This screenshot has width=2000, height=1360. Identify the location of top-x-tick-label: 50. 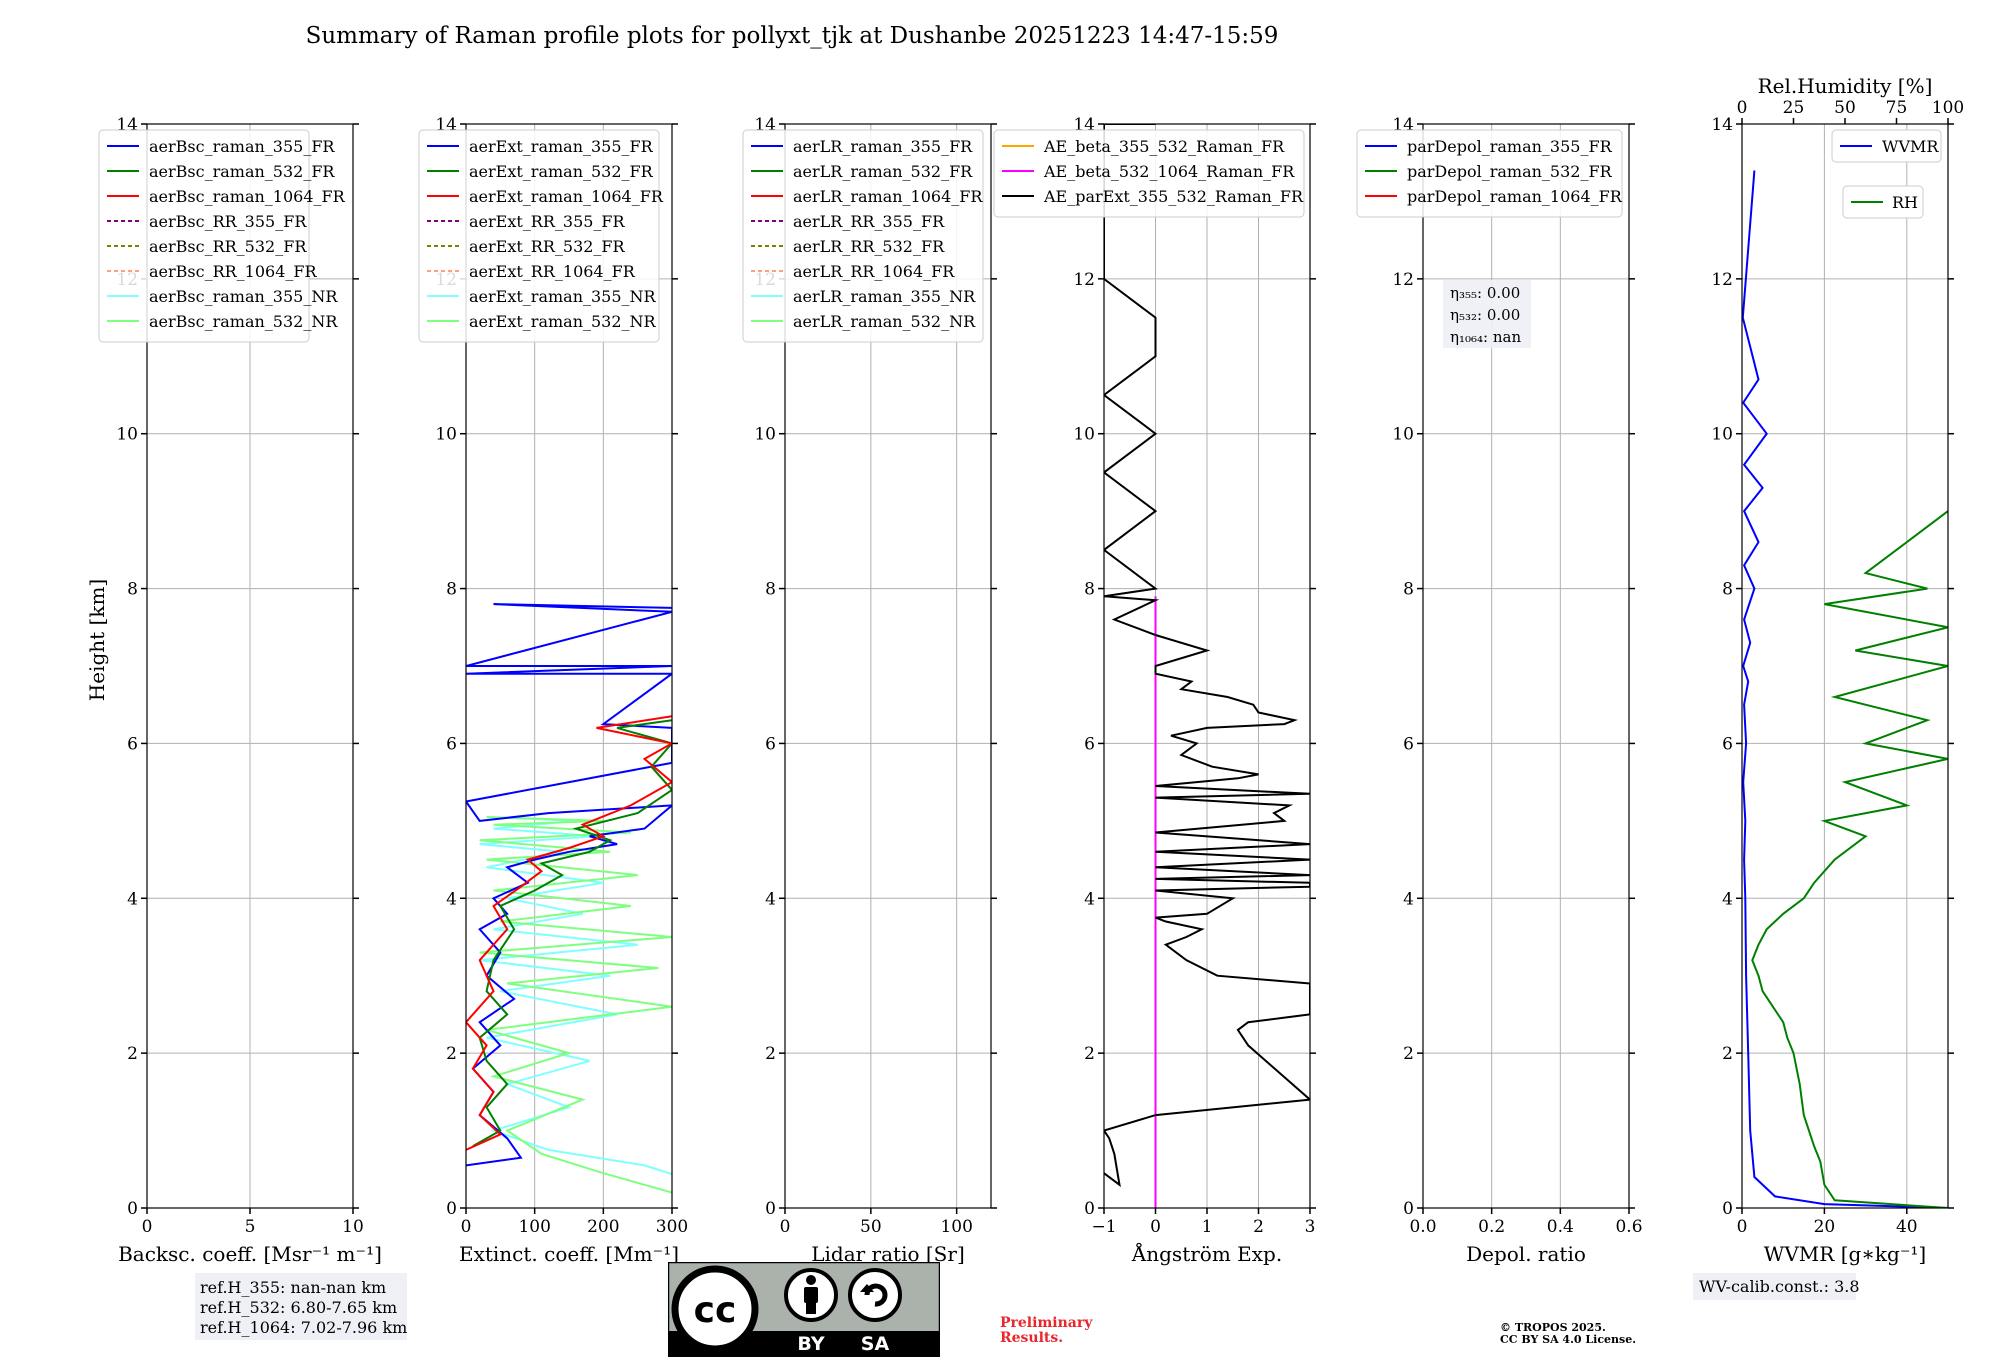
(1845, 108).